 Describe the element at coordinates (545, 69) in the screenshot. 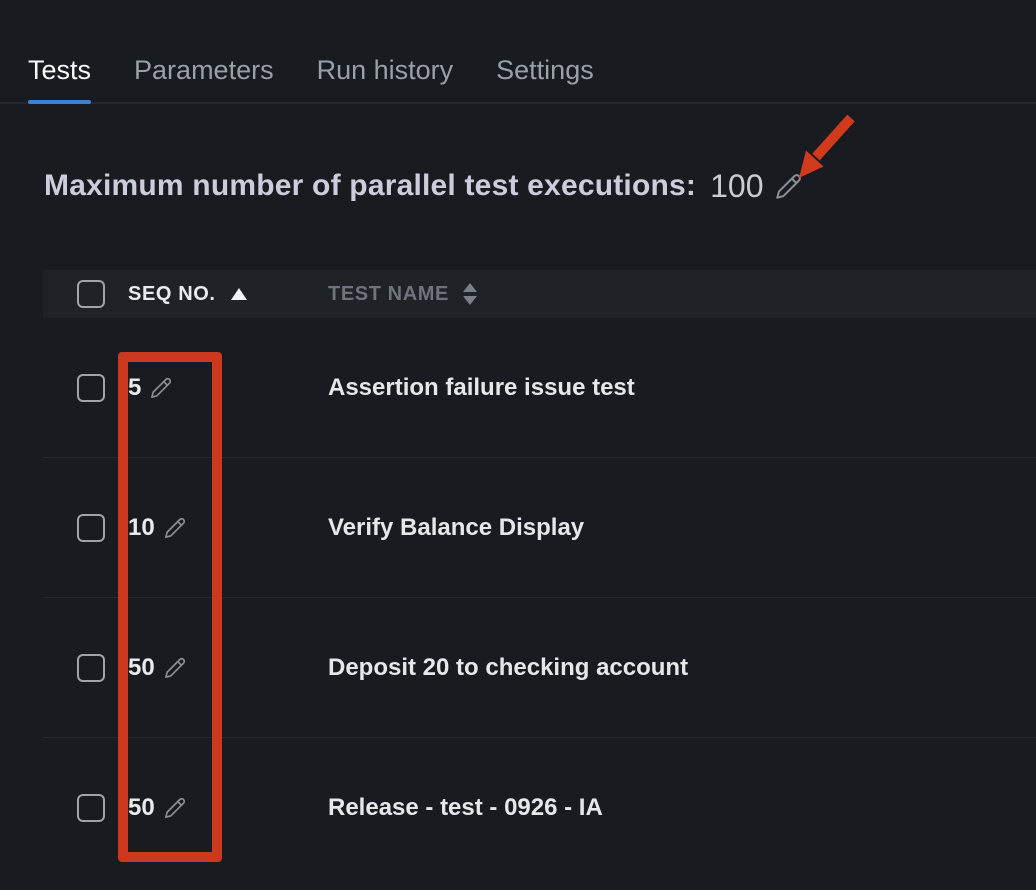

I see `tab-settings: Settings` at that location.